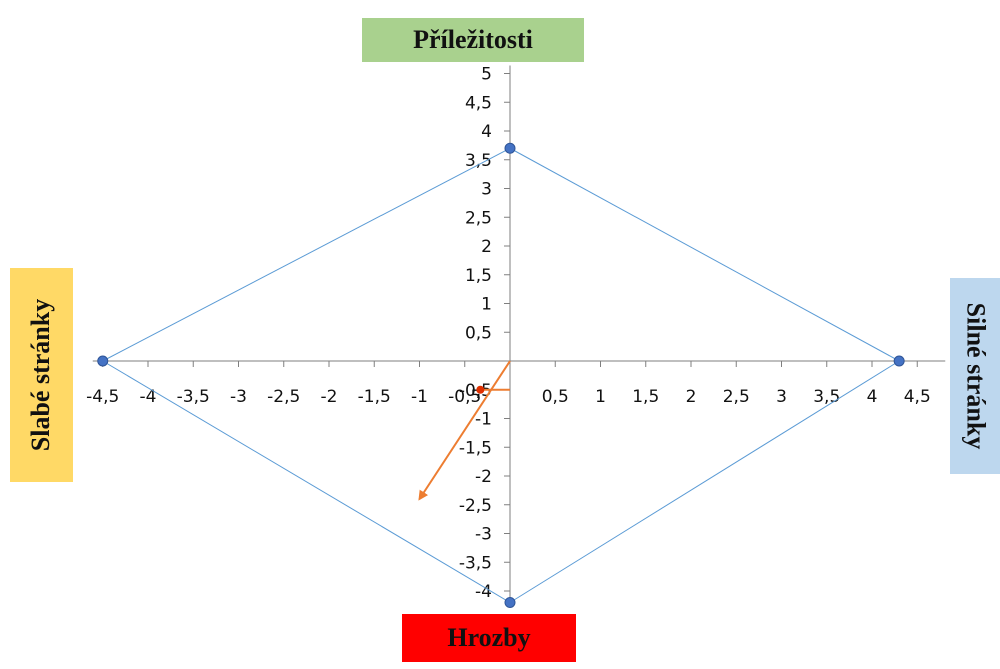 The height and width of the screenshot is (669, 1000). I want to click on x-tick-label: 3,5, so click(826, 397).